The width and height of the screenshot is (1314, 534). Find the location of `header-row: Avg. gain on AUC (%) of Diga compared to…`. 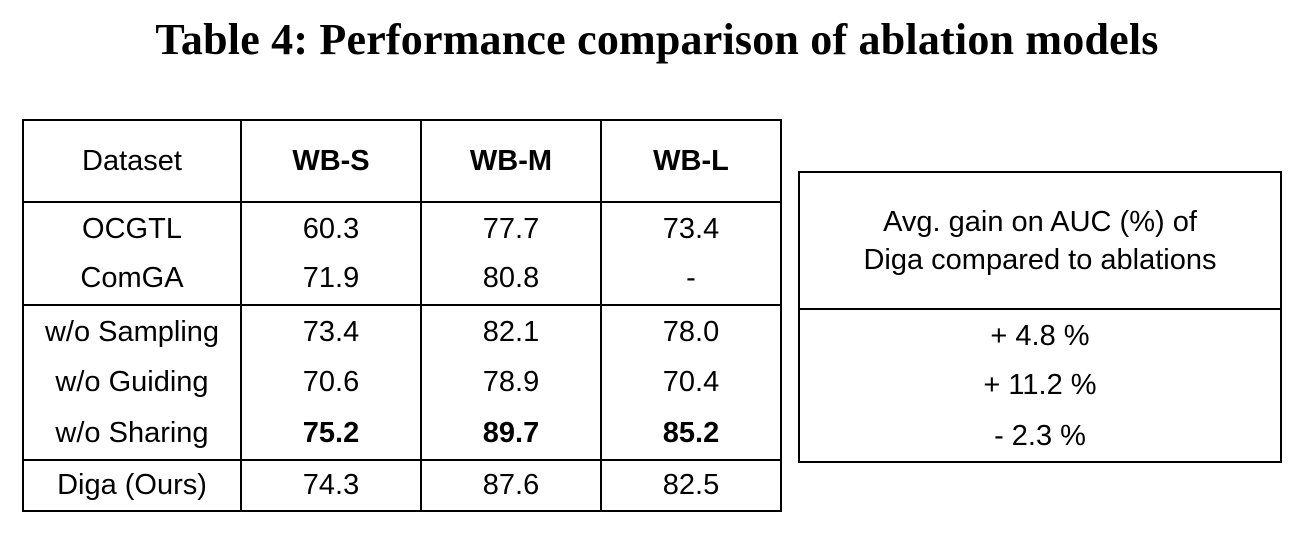

header-row: Avg. gain on AUC (%) of Diga compared to… is located at coordinates (1040, 241).